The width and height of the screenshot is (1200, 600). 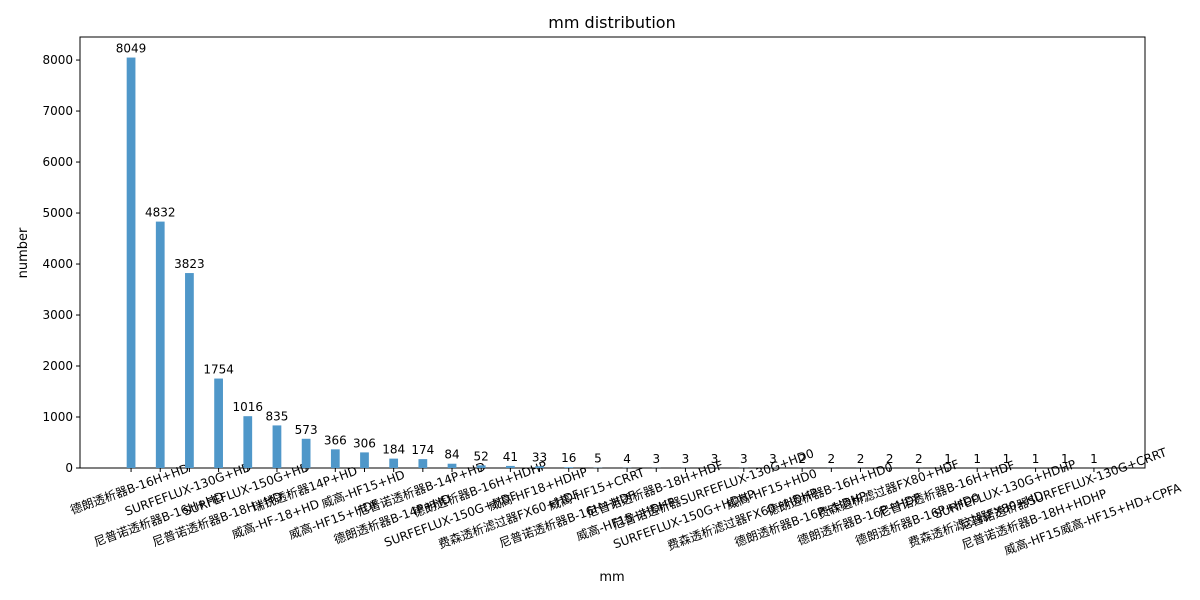 What do you see at coordinates (57, 162) in the screenshot?
I see `y-tick-label: 6000` at bounding box center [57, 162].